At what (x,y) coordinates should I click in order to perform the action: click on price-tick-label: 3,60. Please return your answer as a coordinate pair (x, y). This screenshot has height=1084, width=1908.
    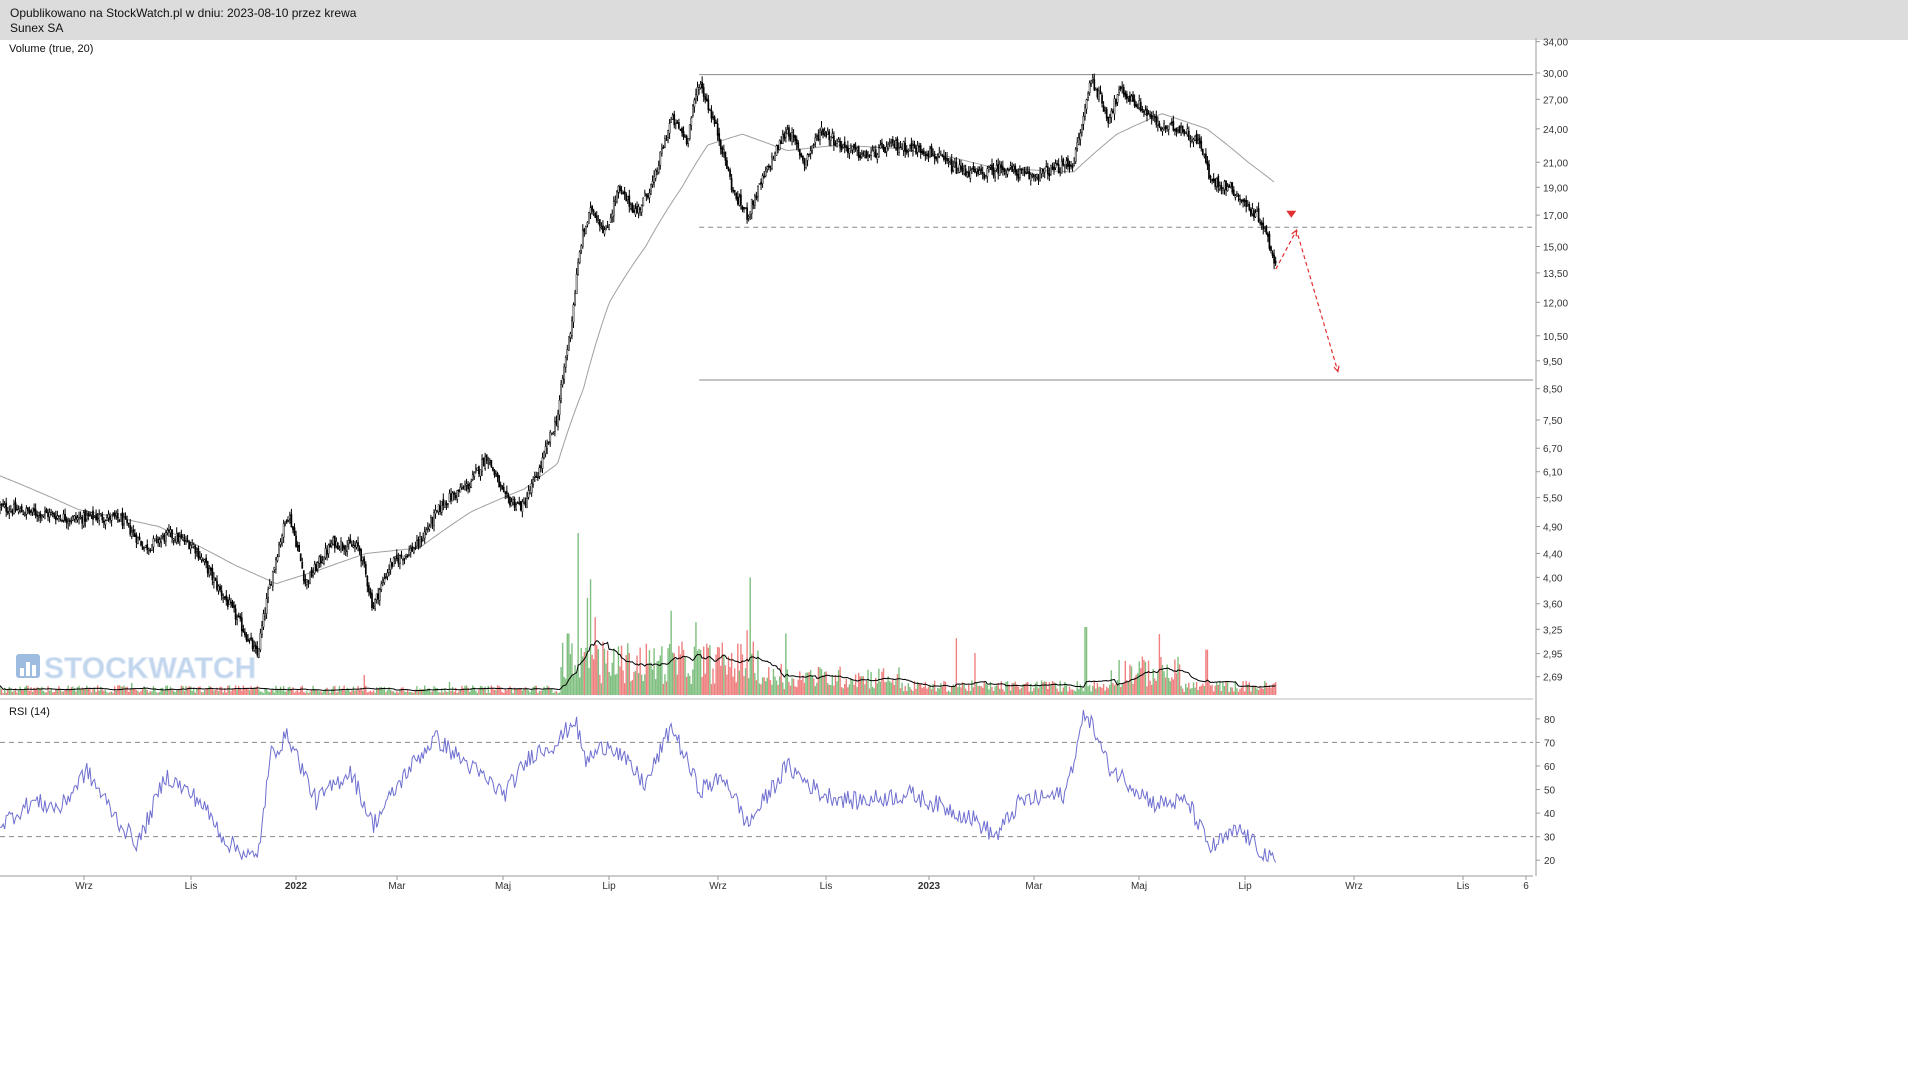
    Looking at the image, I should click on (1553, 605).